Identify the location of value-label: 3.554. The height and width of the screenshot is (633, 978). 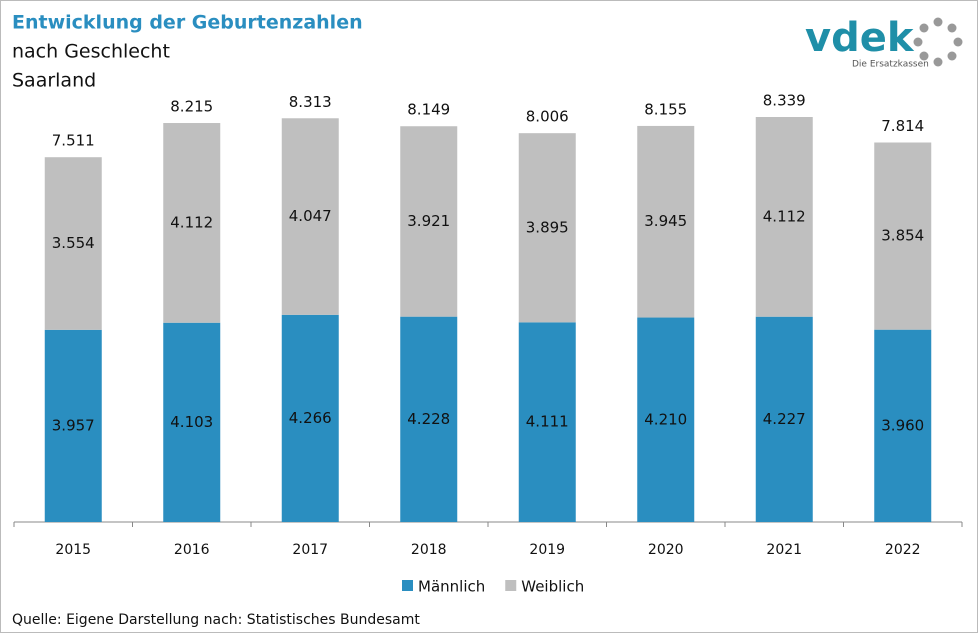
(73, 243).